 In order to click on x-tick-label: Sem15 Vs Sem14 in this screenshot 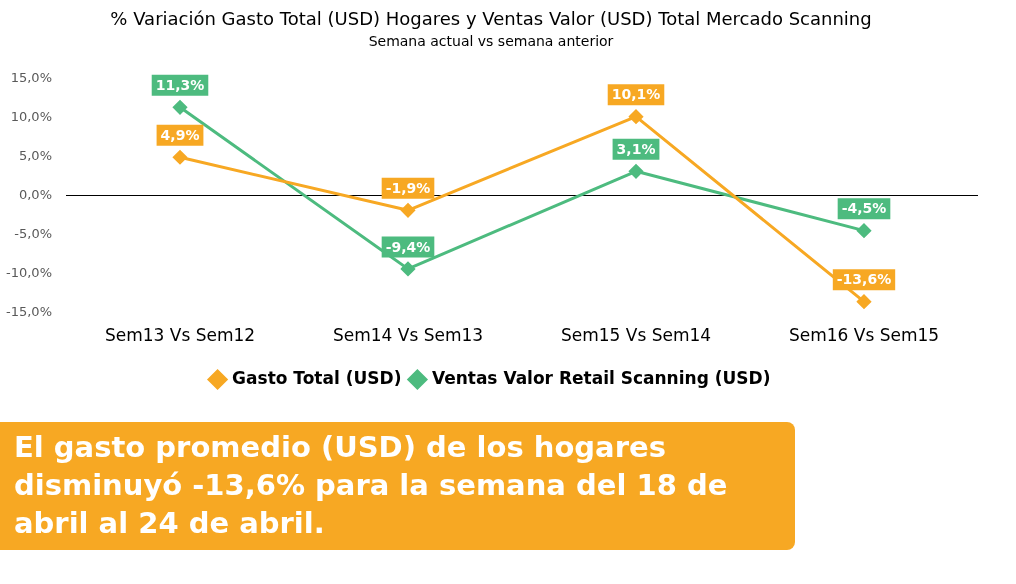, I will do `click(636, 335)`.